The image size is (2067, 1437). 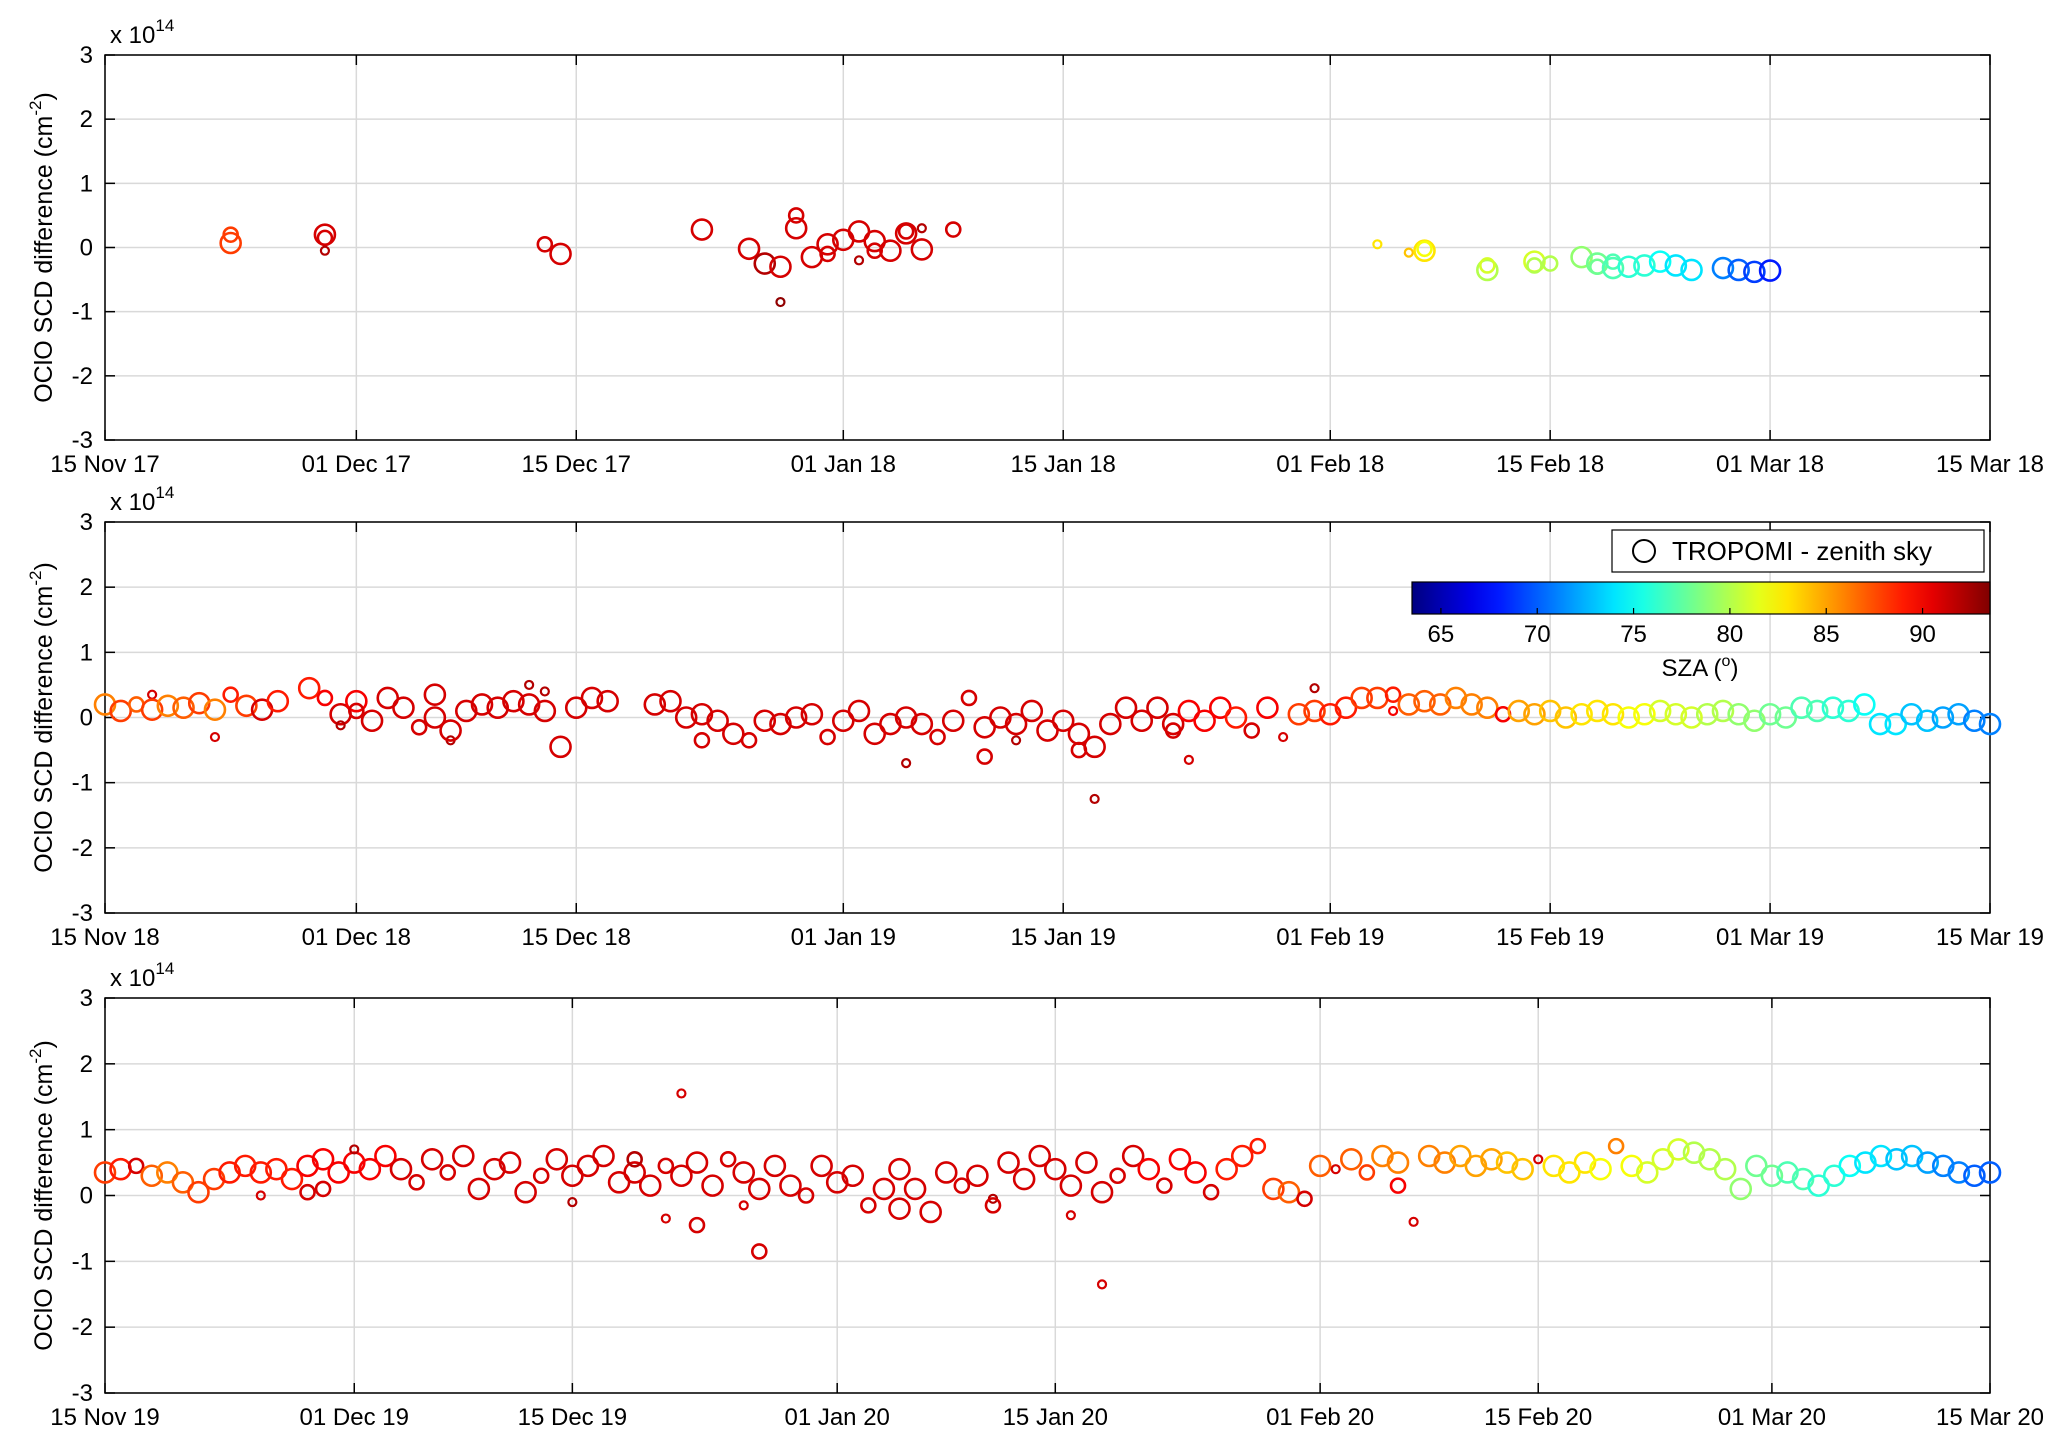 What do you see at coordinates (82, 376) in the screenshot?
I see `y-tick-label: -2` at bounding box center [82, 376].